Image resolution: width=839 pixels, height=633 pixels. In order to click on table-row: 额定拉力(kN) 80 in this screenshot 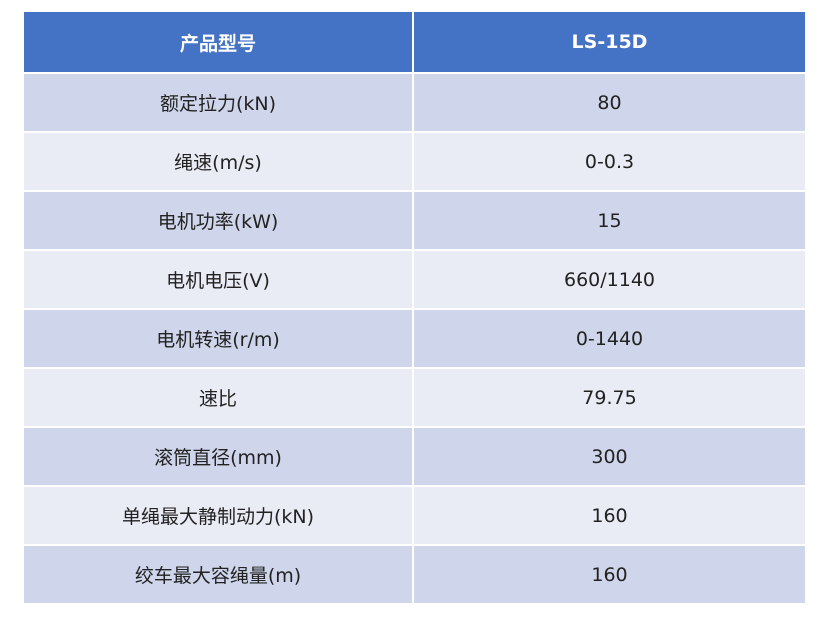, I will do `click(414, 102)`.